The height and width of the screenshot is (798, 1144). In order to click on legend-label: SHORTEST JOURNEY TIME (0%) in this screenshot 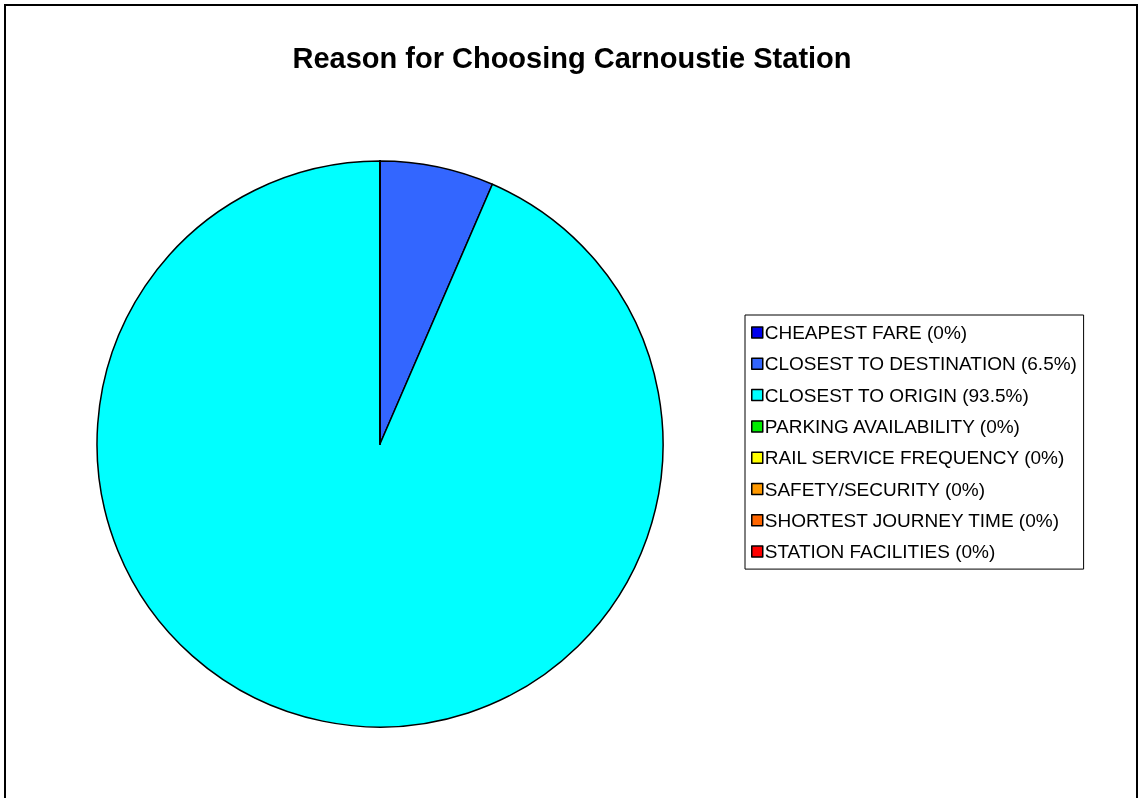, I will do `click(911, 520)`.